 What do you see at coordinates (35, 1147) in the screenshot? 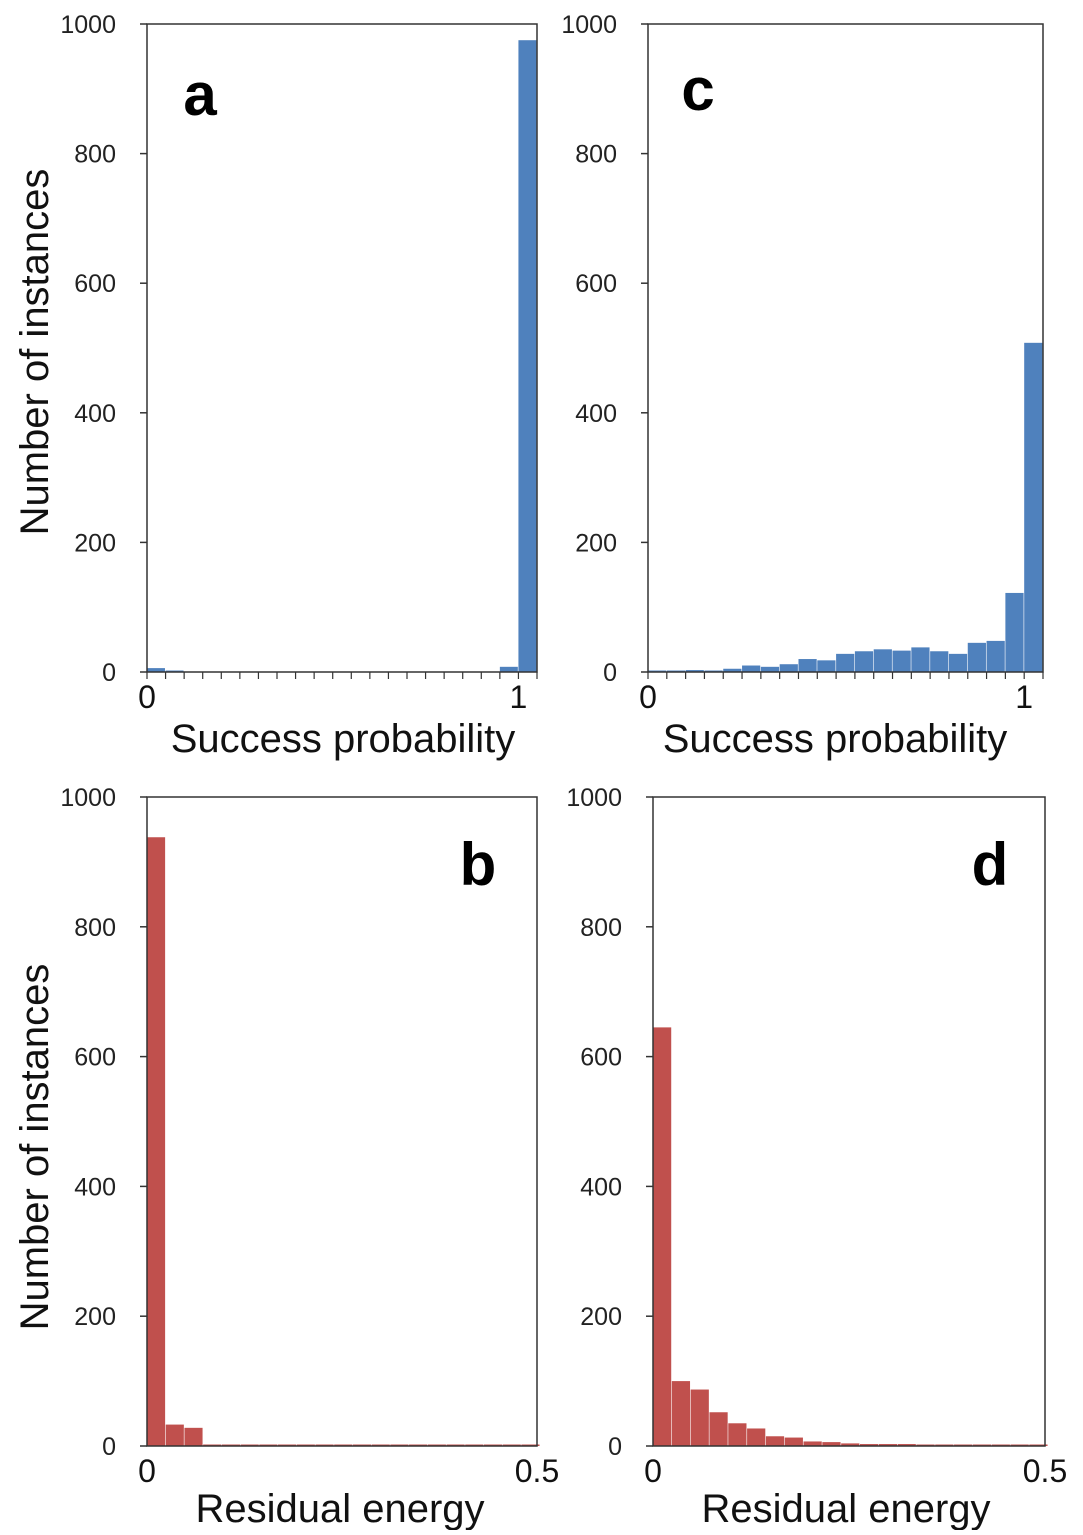
I see `y-axis-label-bottom: Number of instances` at bounding box center [35, 1147].